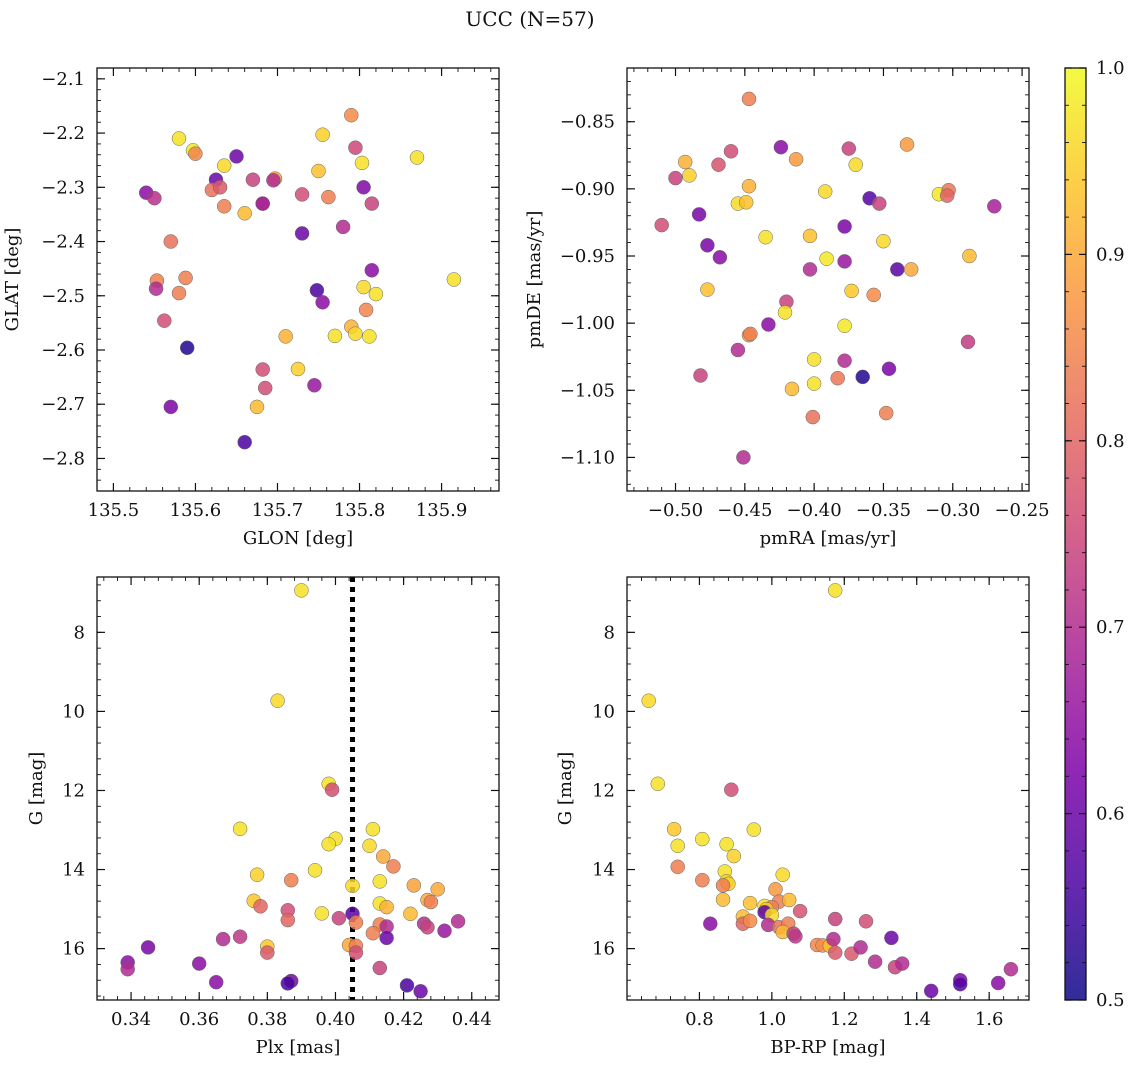  What do you see at coordinates (1110, 254) in the screenshot?
I see `colorbar-tick-label: 0.9` at bounding box center [1110, 254].